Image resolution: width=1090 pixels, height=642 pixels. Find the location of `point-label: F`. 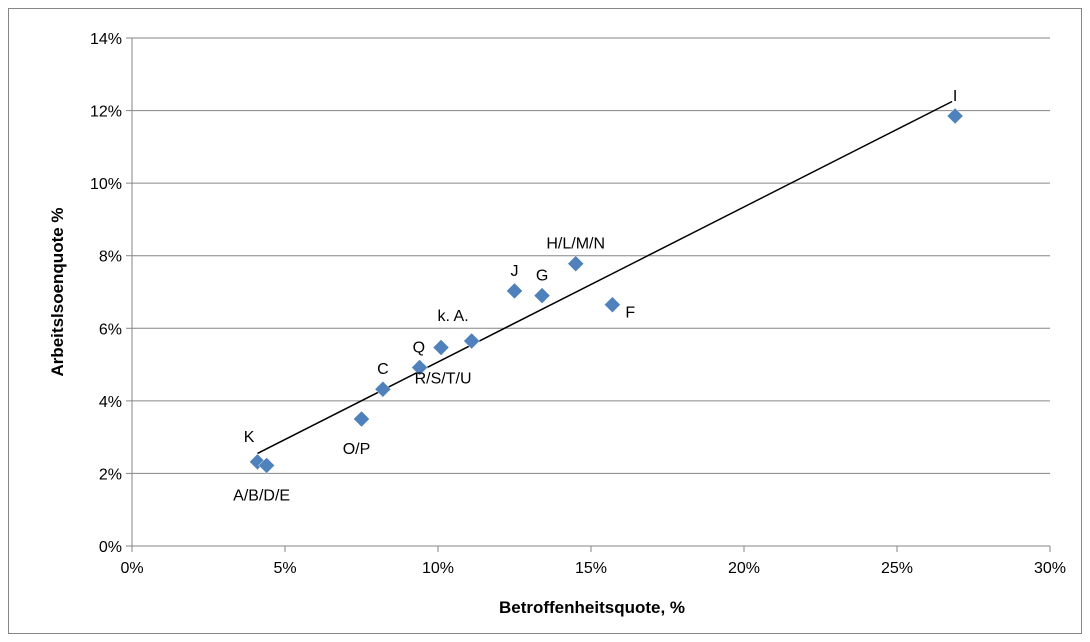

point-label: F is located at coordinates (630, 313).